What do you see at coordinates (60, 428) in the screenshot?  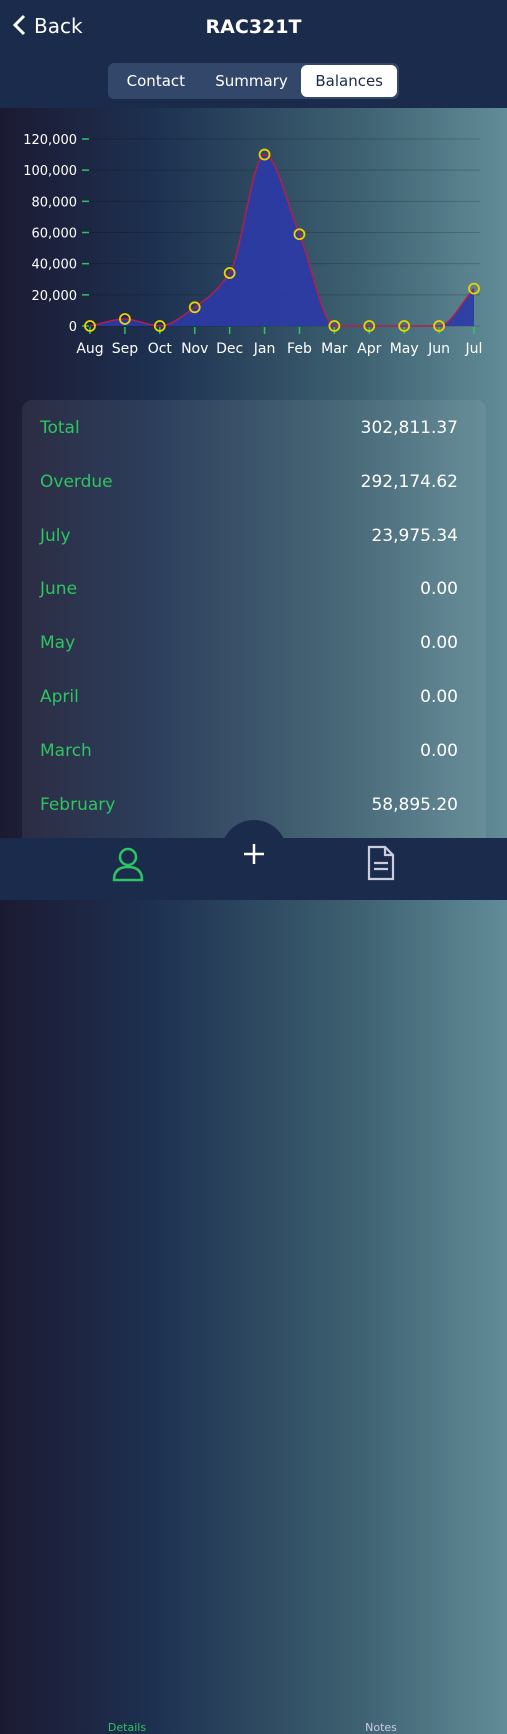 I see `balance-label: Total` at bounding box center [60, 428].